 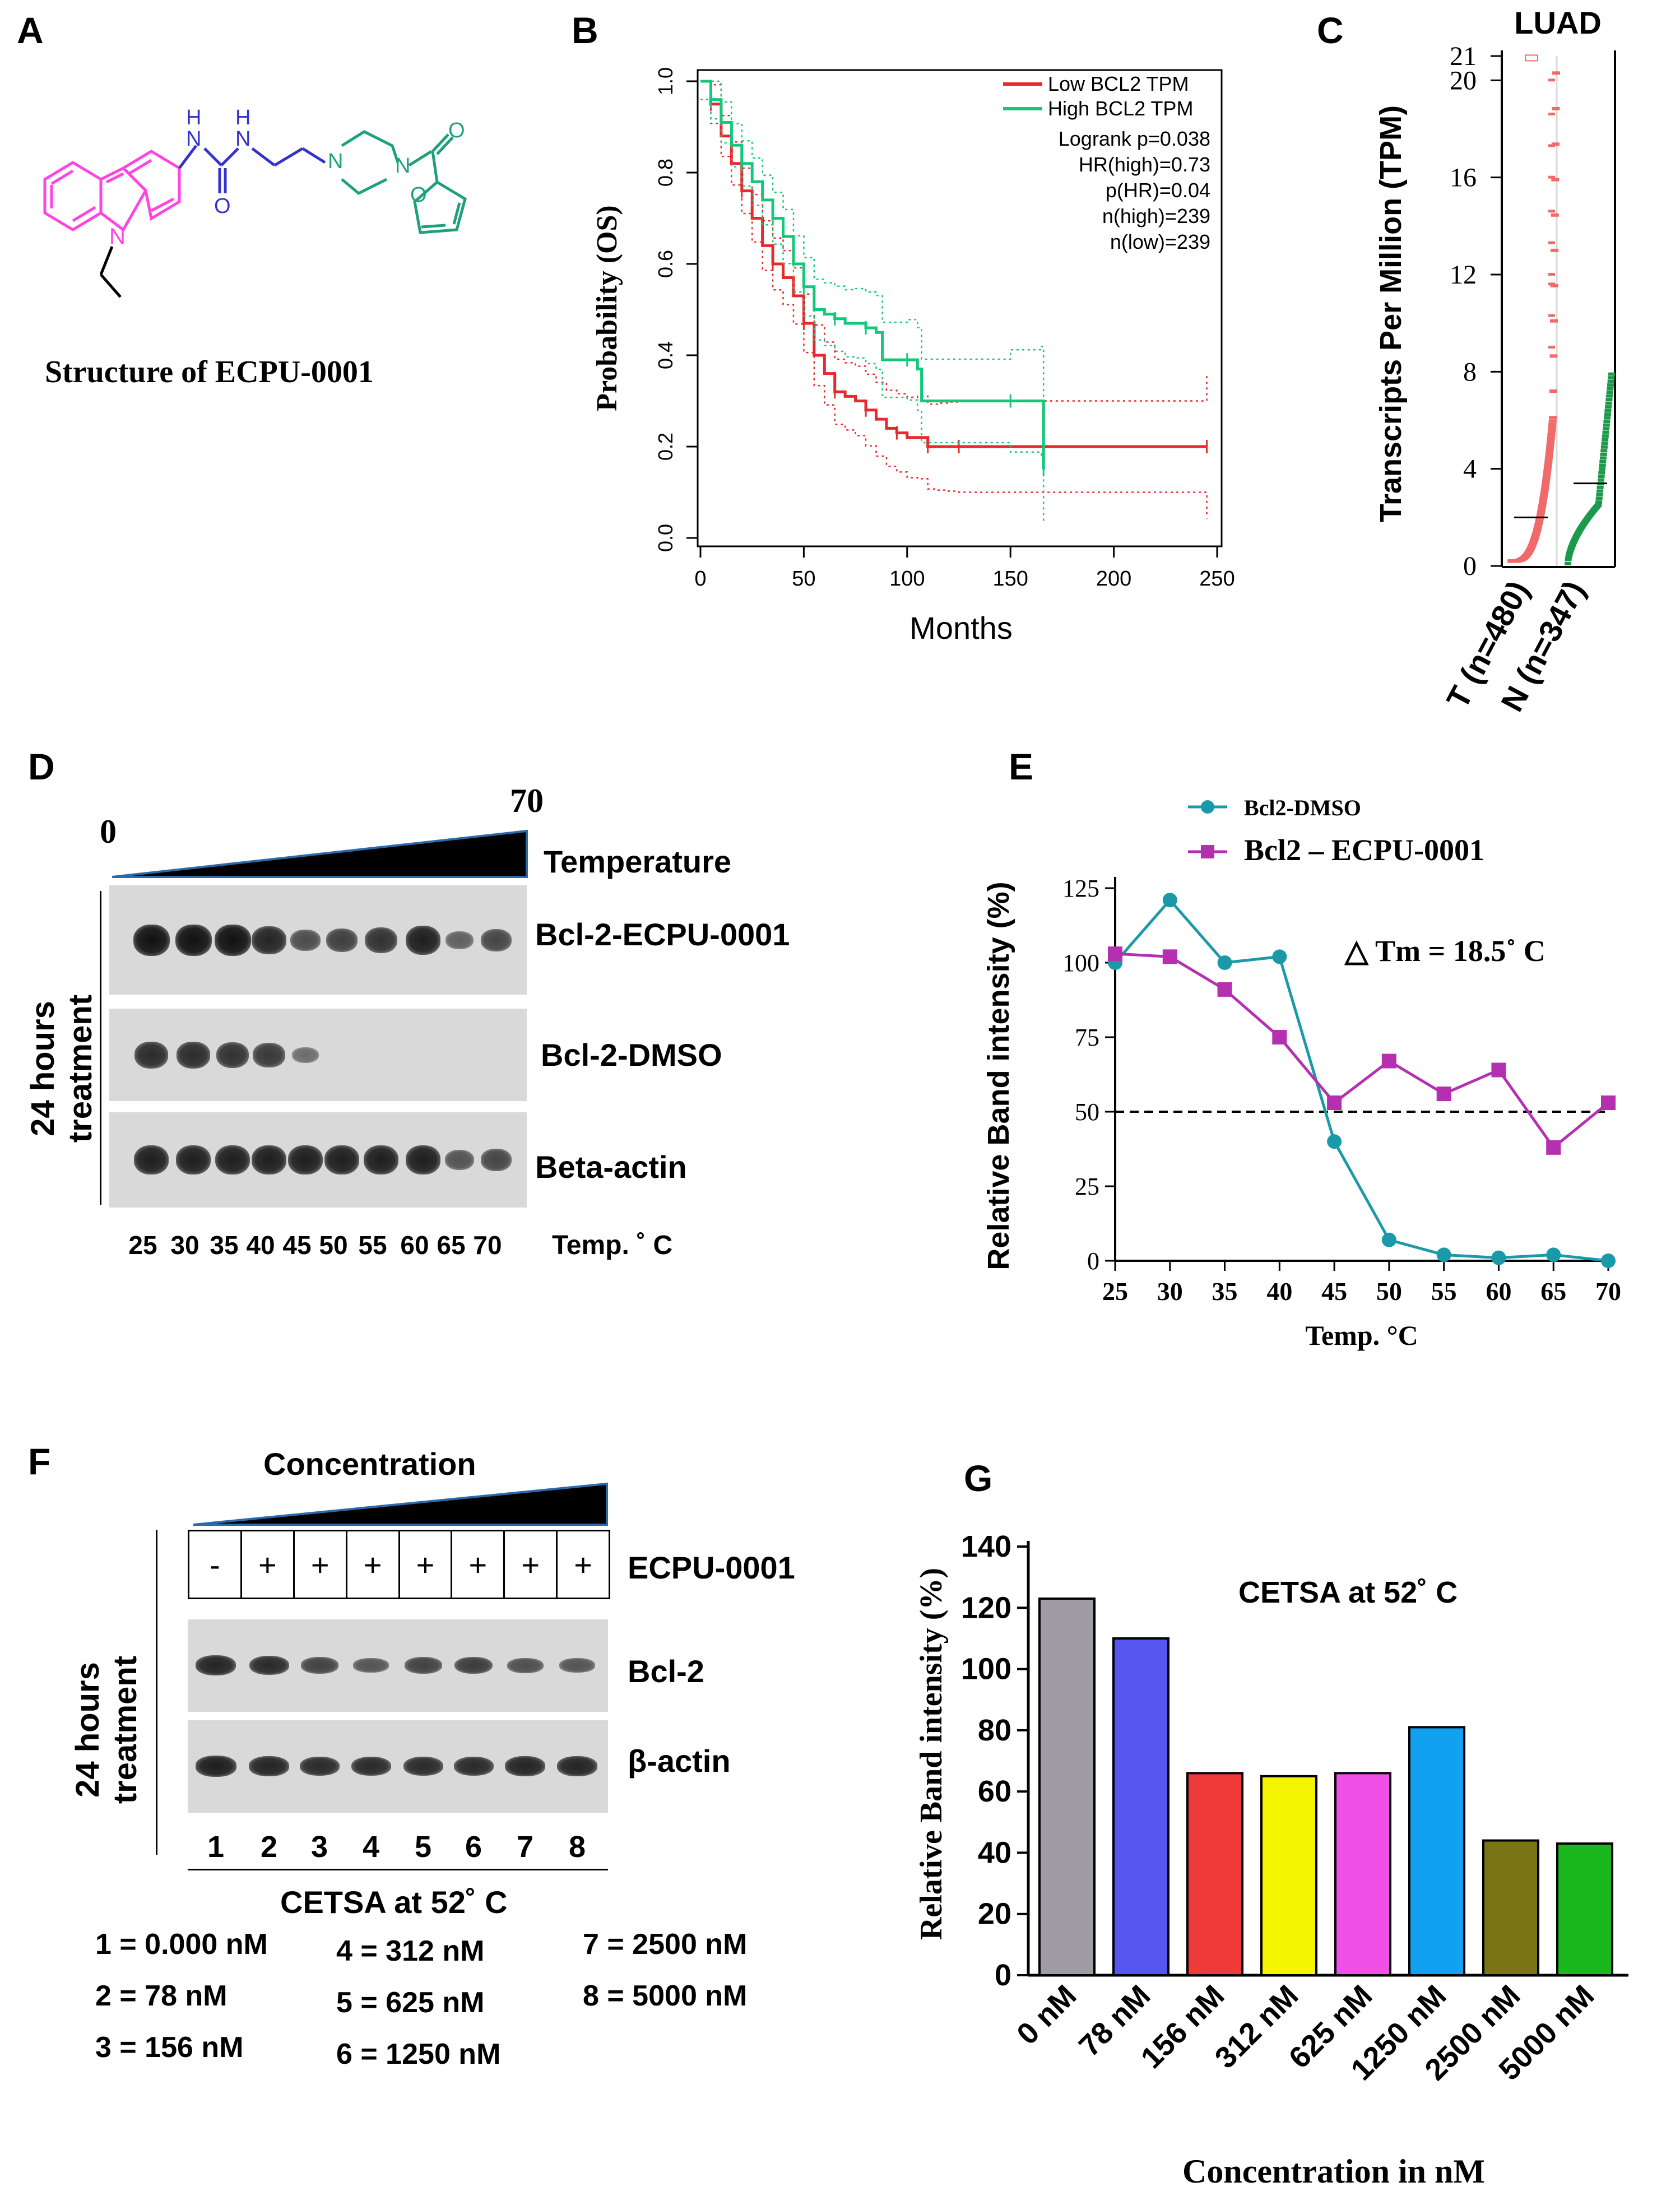 I want to click on lane-label: 4, so click(x=371, y=1847).